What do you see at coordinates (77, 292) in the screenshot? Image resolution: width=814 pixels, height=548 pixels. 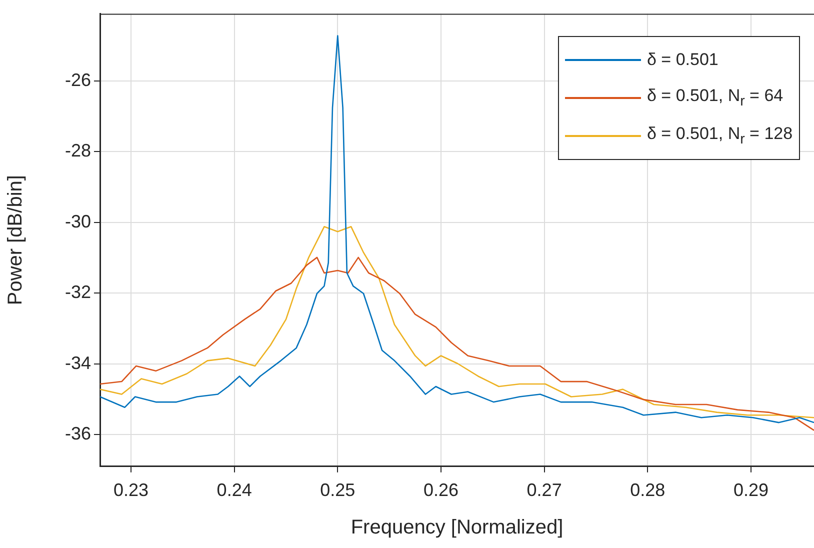 I see `y-tick-label: -32` at bounding box center [77, 292].